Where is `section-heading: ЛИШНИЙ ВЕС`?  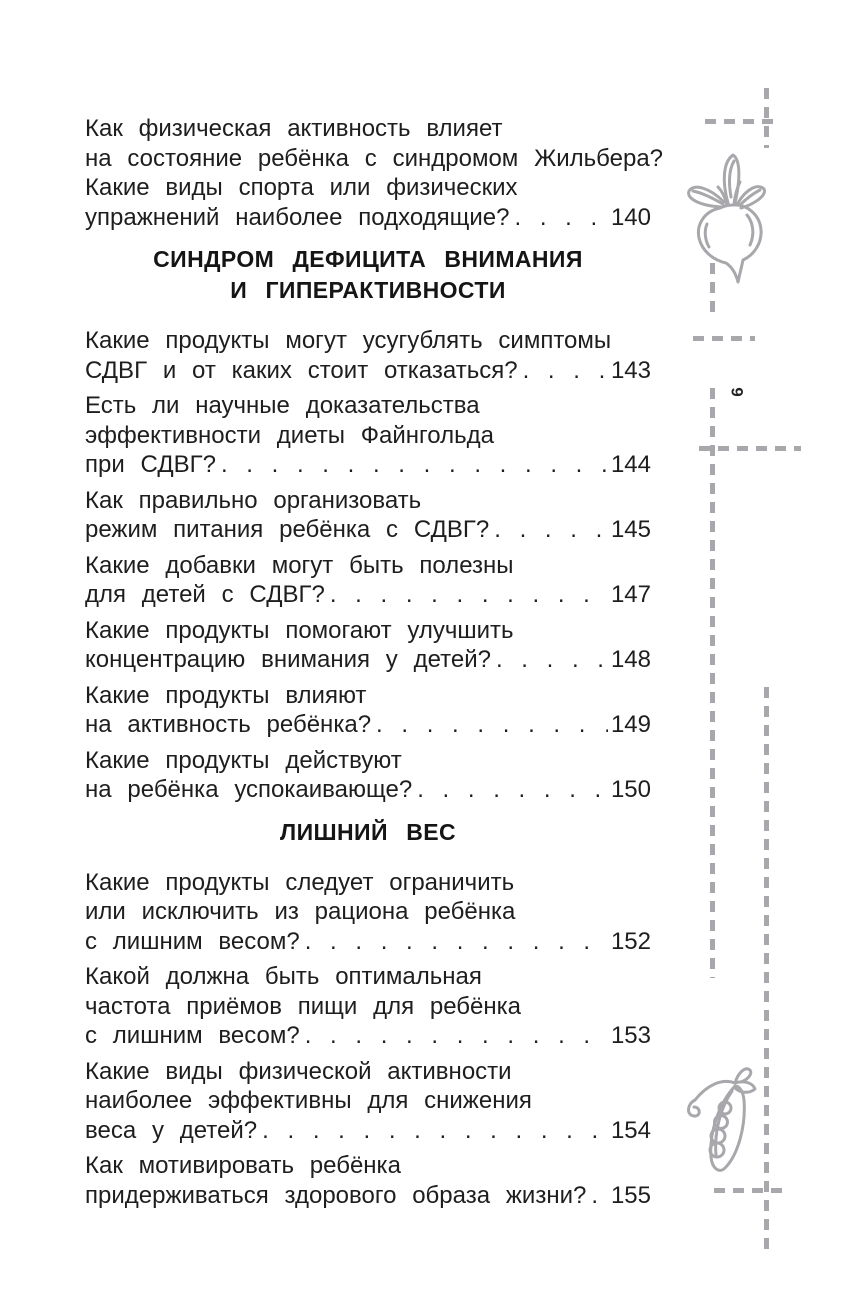
section-heading: ЛИШНИЙ ВЕС is located at coordinates (368, 832).